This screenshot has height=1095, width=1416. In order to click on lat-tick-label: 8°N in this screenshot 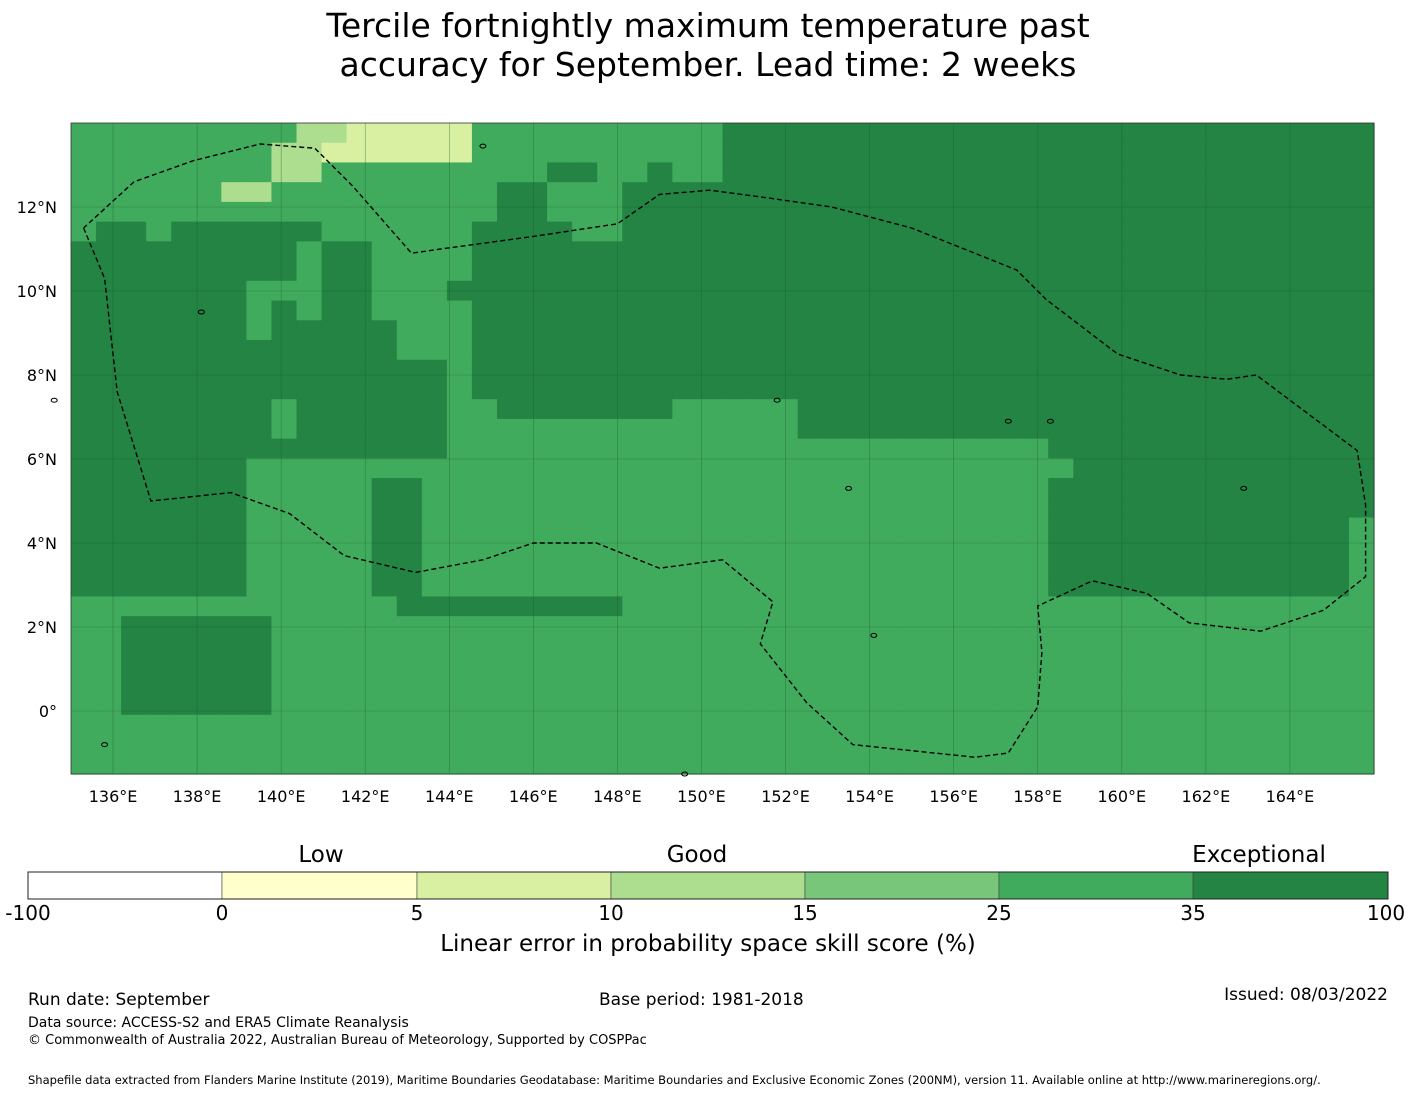, I will do `click(42, 375)`.